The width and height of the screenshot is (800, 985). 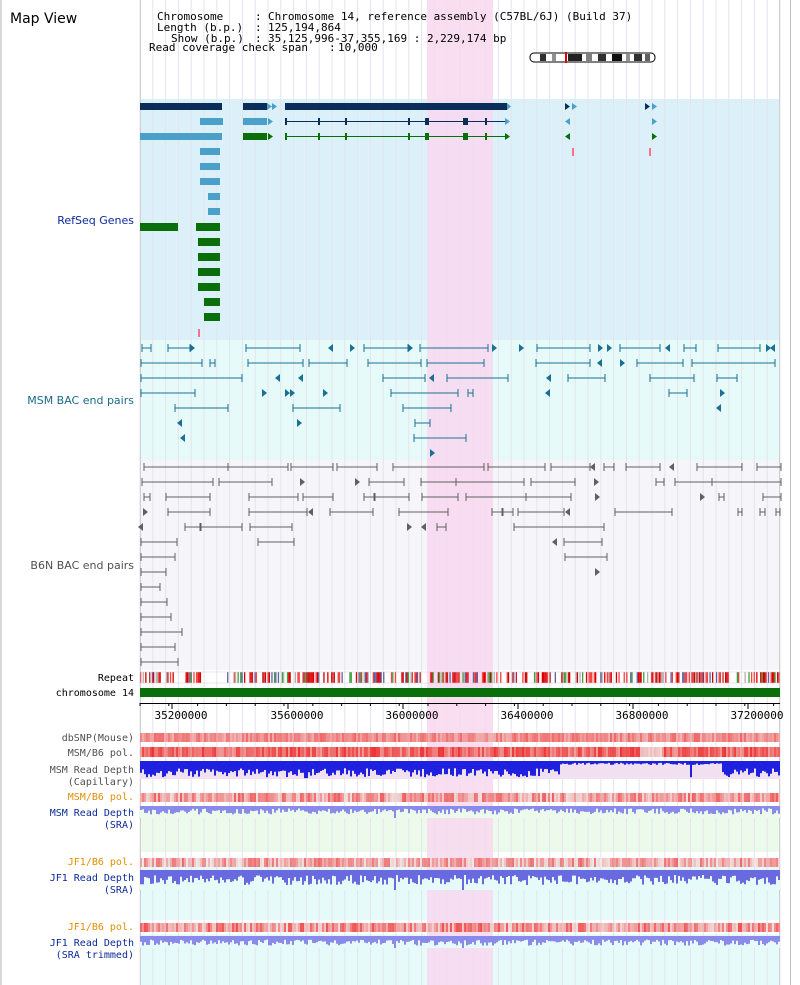 What do you see at coordinates (460, 492) in the screenshot?
I see `highlight-region` at bounding box center [460, 492].